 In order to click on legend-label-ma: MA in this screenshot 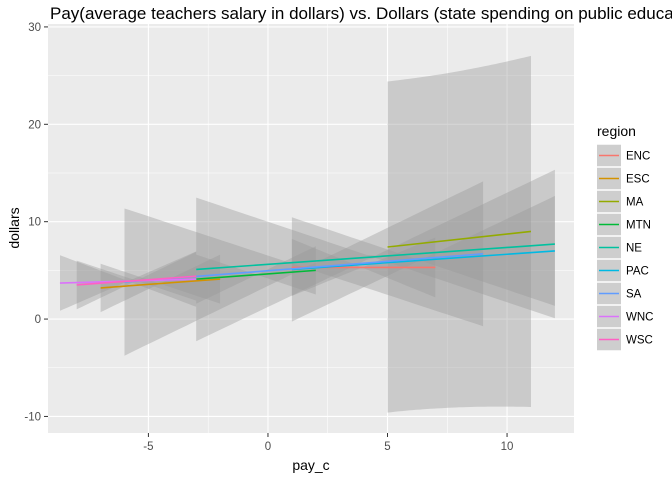, I will do `click(635, 203)`.